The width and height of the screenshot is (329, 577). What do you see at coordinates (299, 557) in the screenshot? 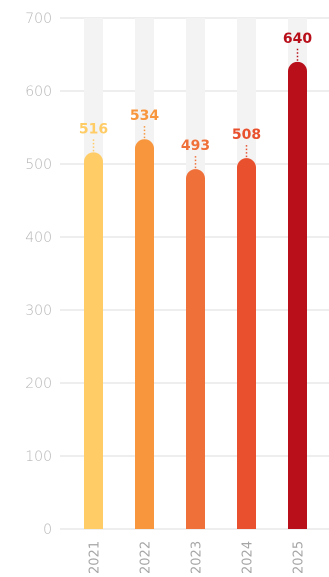
I see `x-tick-label-2025: 2025` at bounding box center [299, 557].